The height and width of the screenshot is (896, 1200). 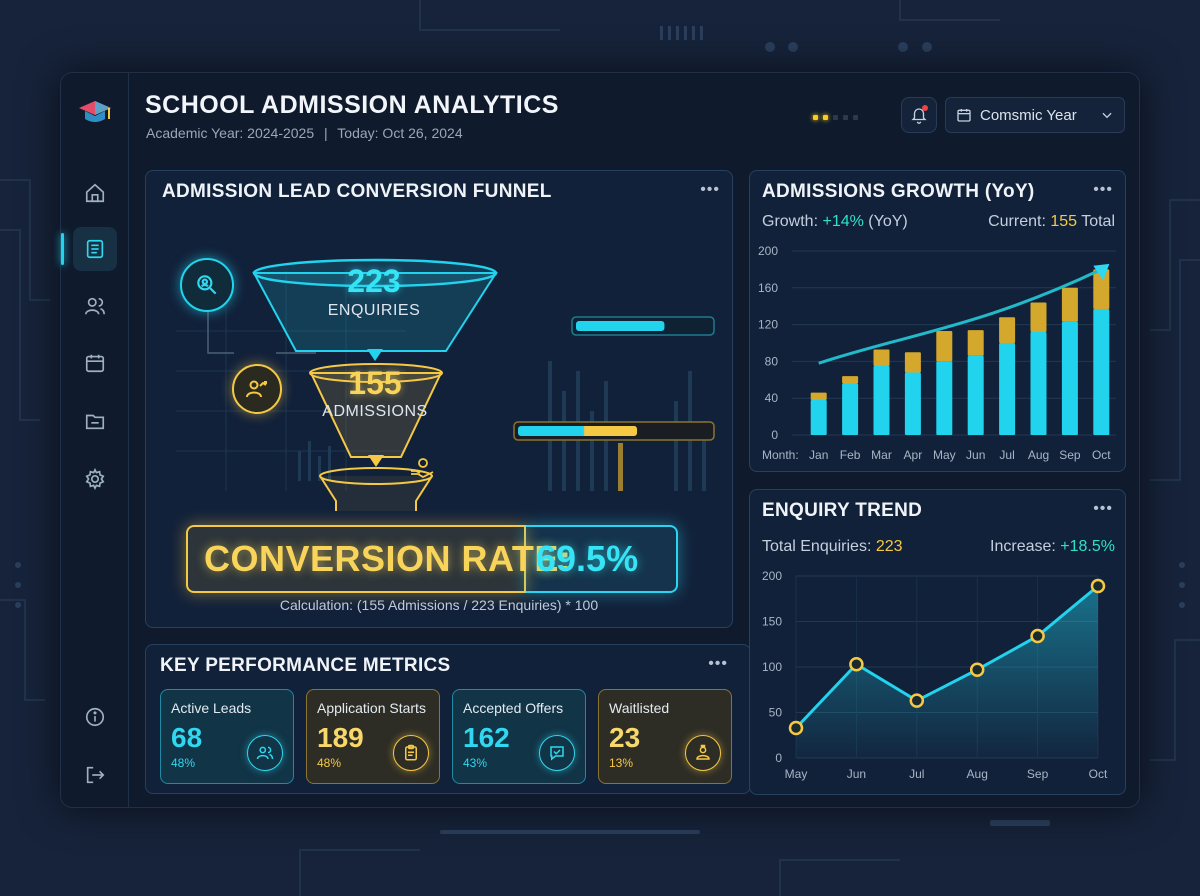 I want to click on bar-base-sep, so click(x=1069, y=378).